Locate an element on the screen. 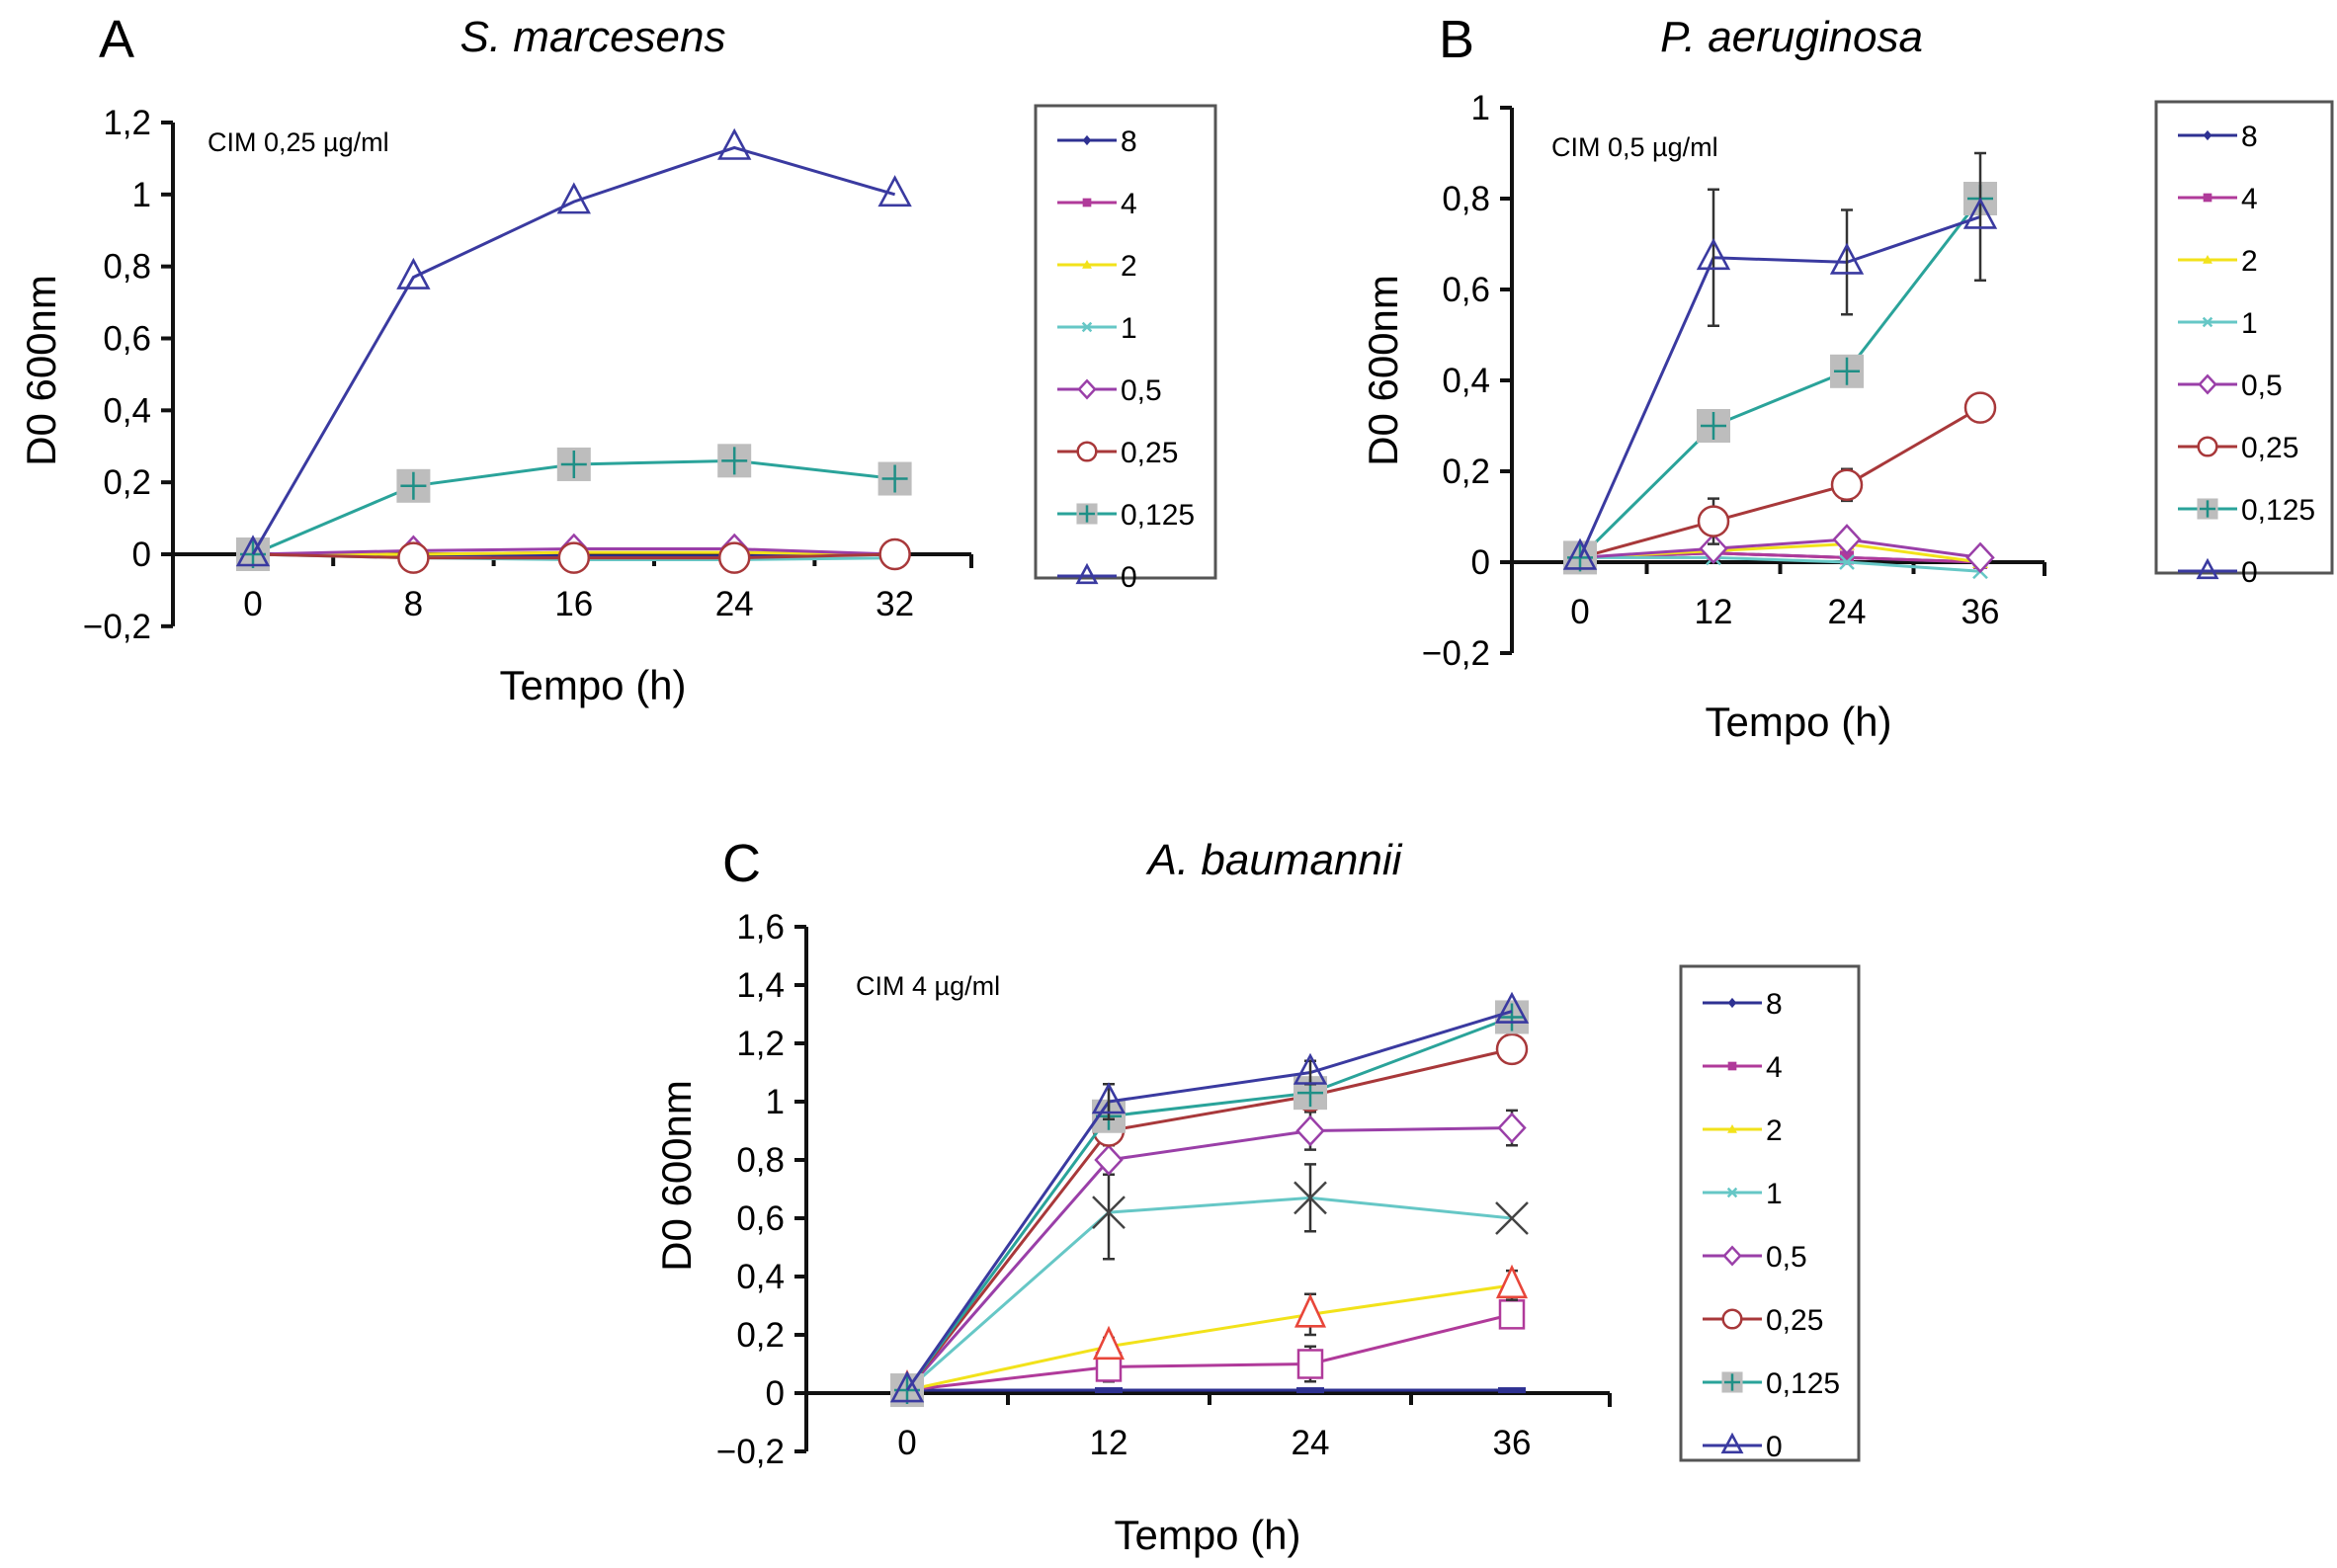  x-tick-label: 24 is located at coordinates (734, 604).